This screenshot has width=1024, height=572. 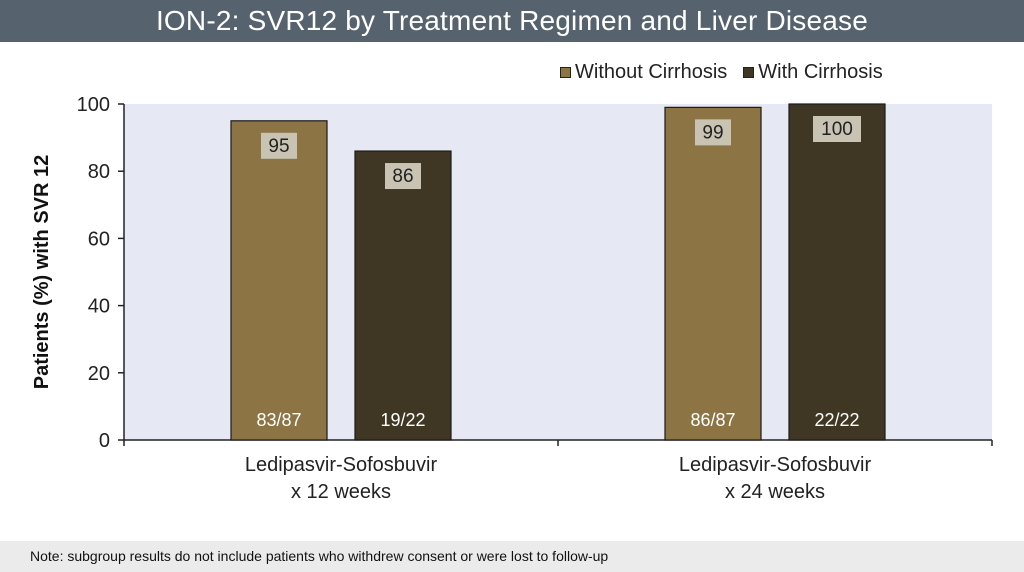 What do you see at coordinates (729, 72) in the screenshot?
I see `chart-legend: Without Cirrhosis With Cirrhosis` at bounding box center [729, 72].